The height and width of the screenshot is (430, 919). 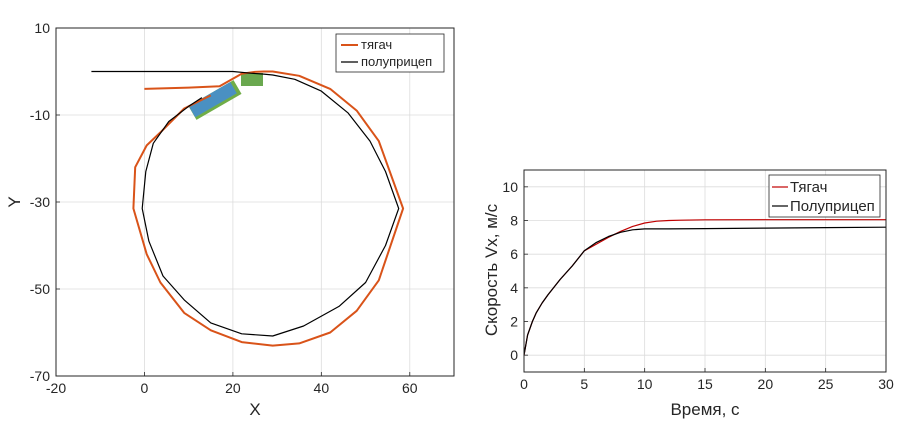 I want to click on x-tick-label: 60, so click(x=410, y=388).